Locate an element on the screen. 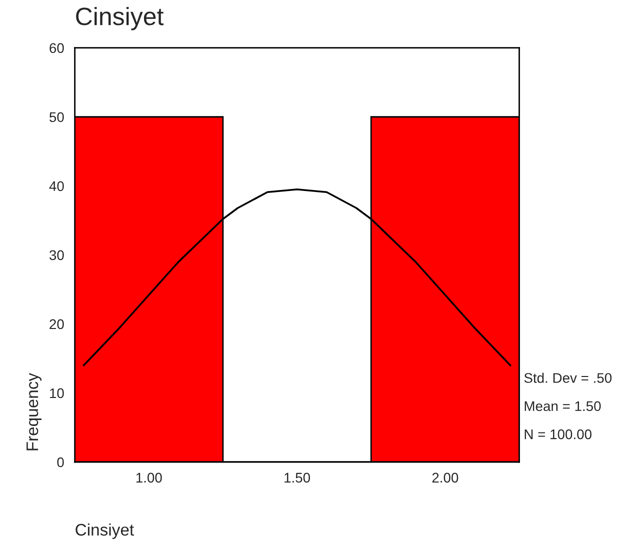 The height and width of the screenshot is (550, 634). y-tick-label: 0 is located at coordinates (60, 462).